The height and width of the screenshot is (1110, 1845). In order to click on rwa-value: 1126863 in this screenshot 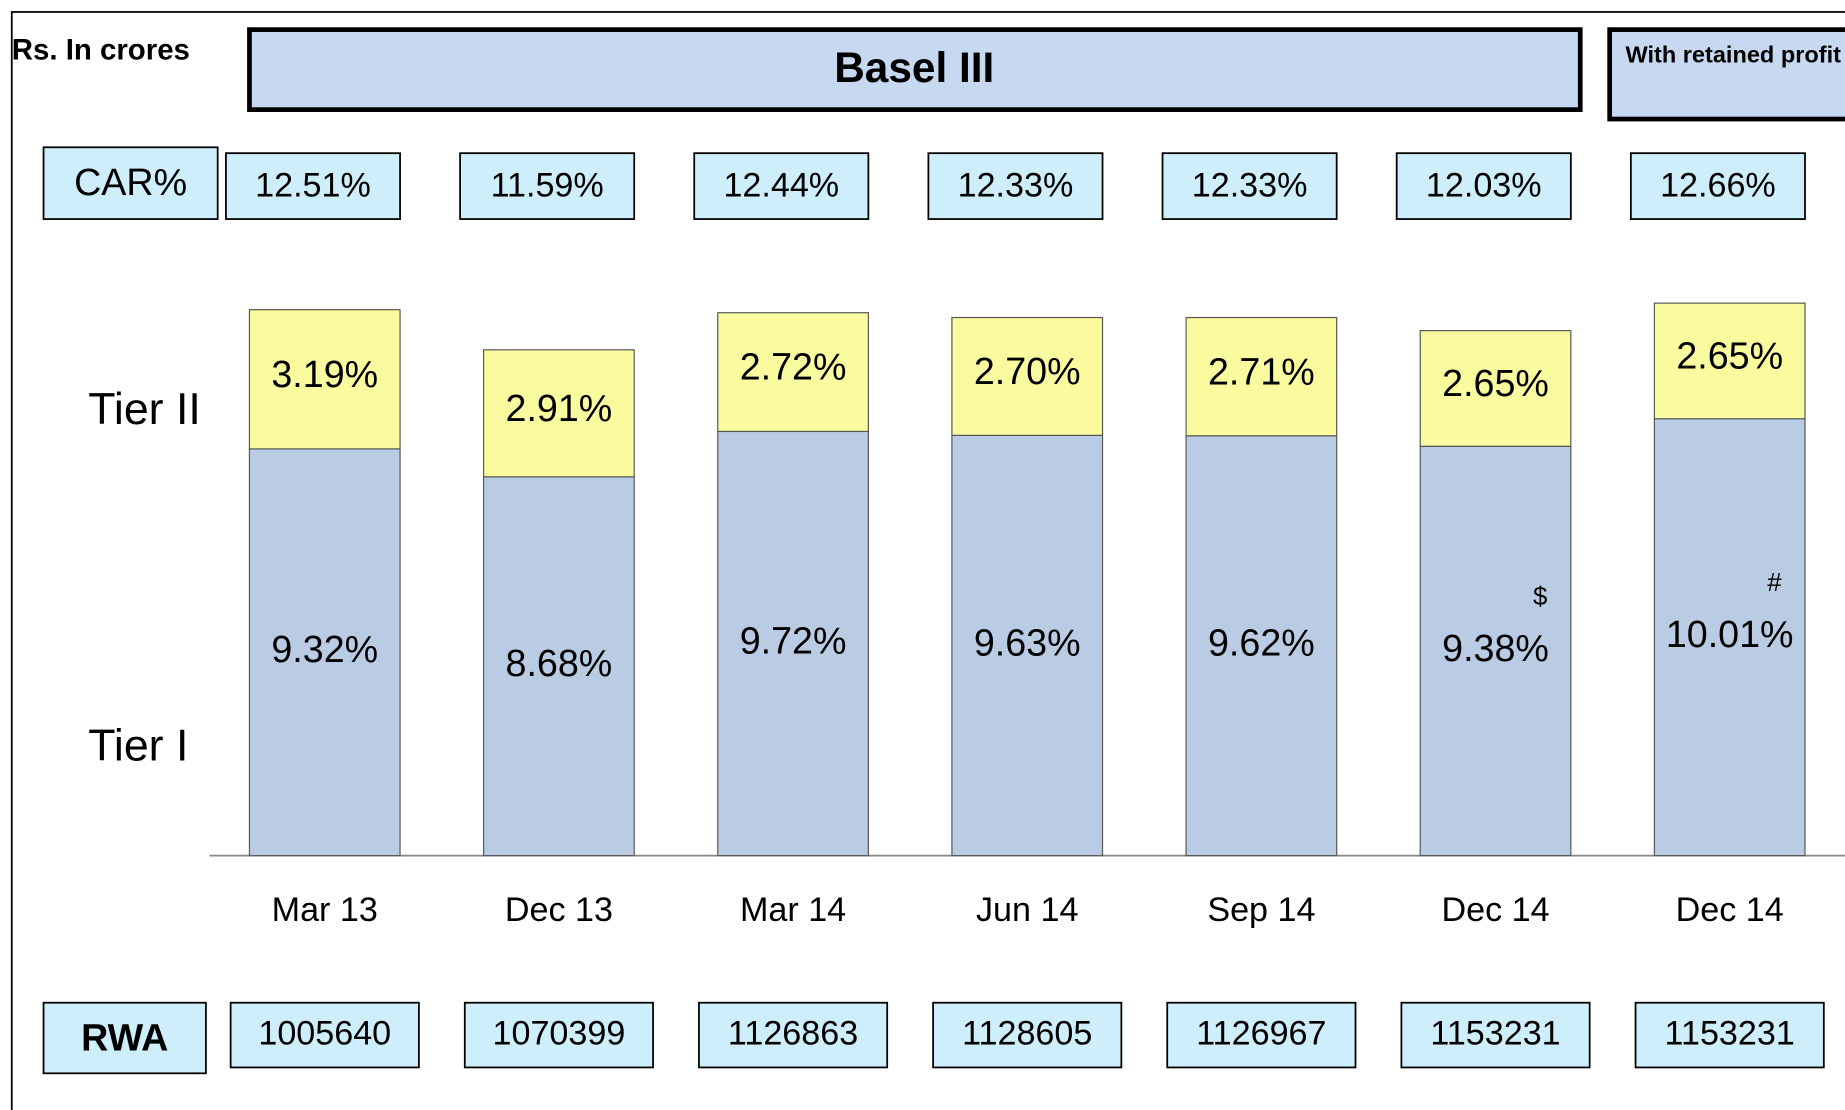, I will do `click(793, 1034)`.